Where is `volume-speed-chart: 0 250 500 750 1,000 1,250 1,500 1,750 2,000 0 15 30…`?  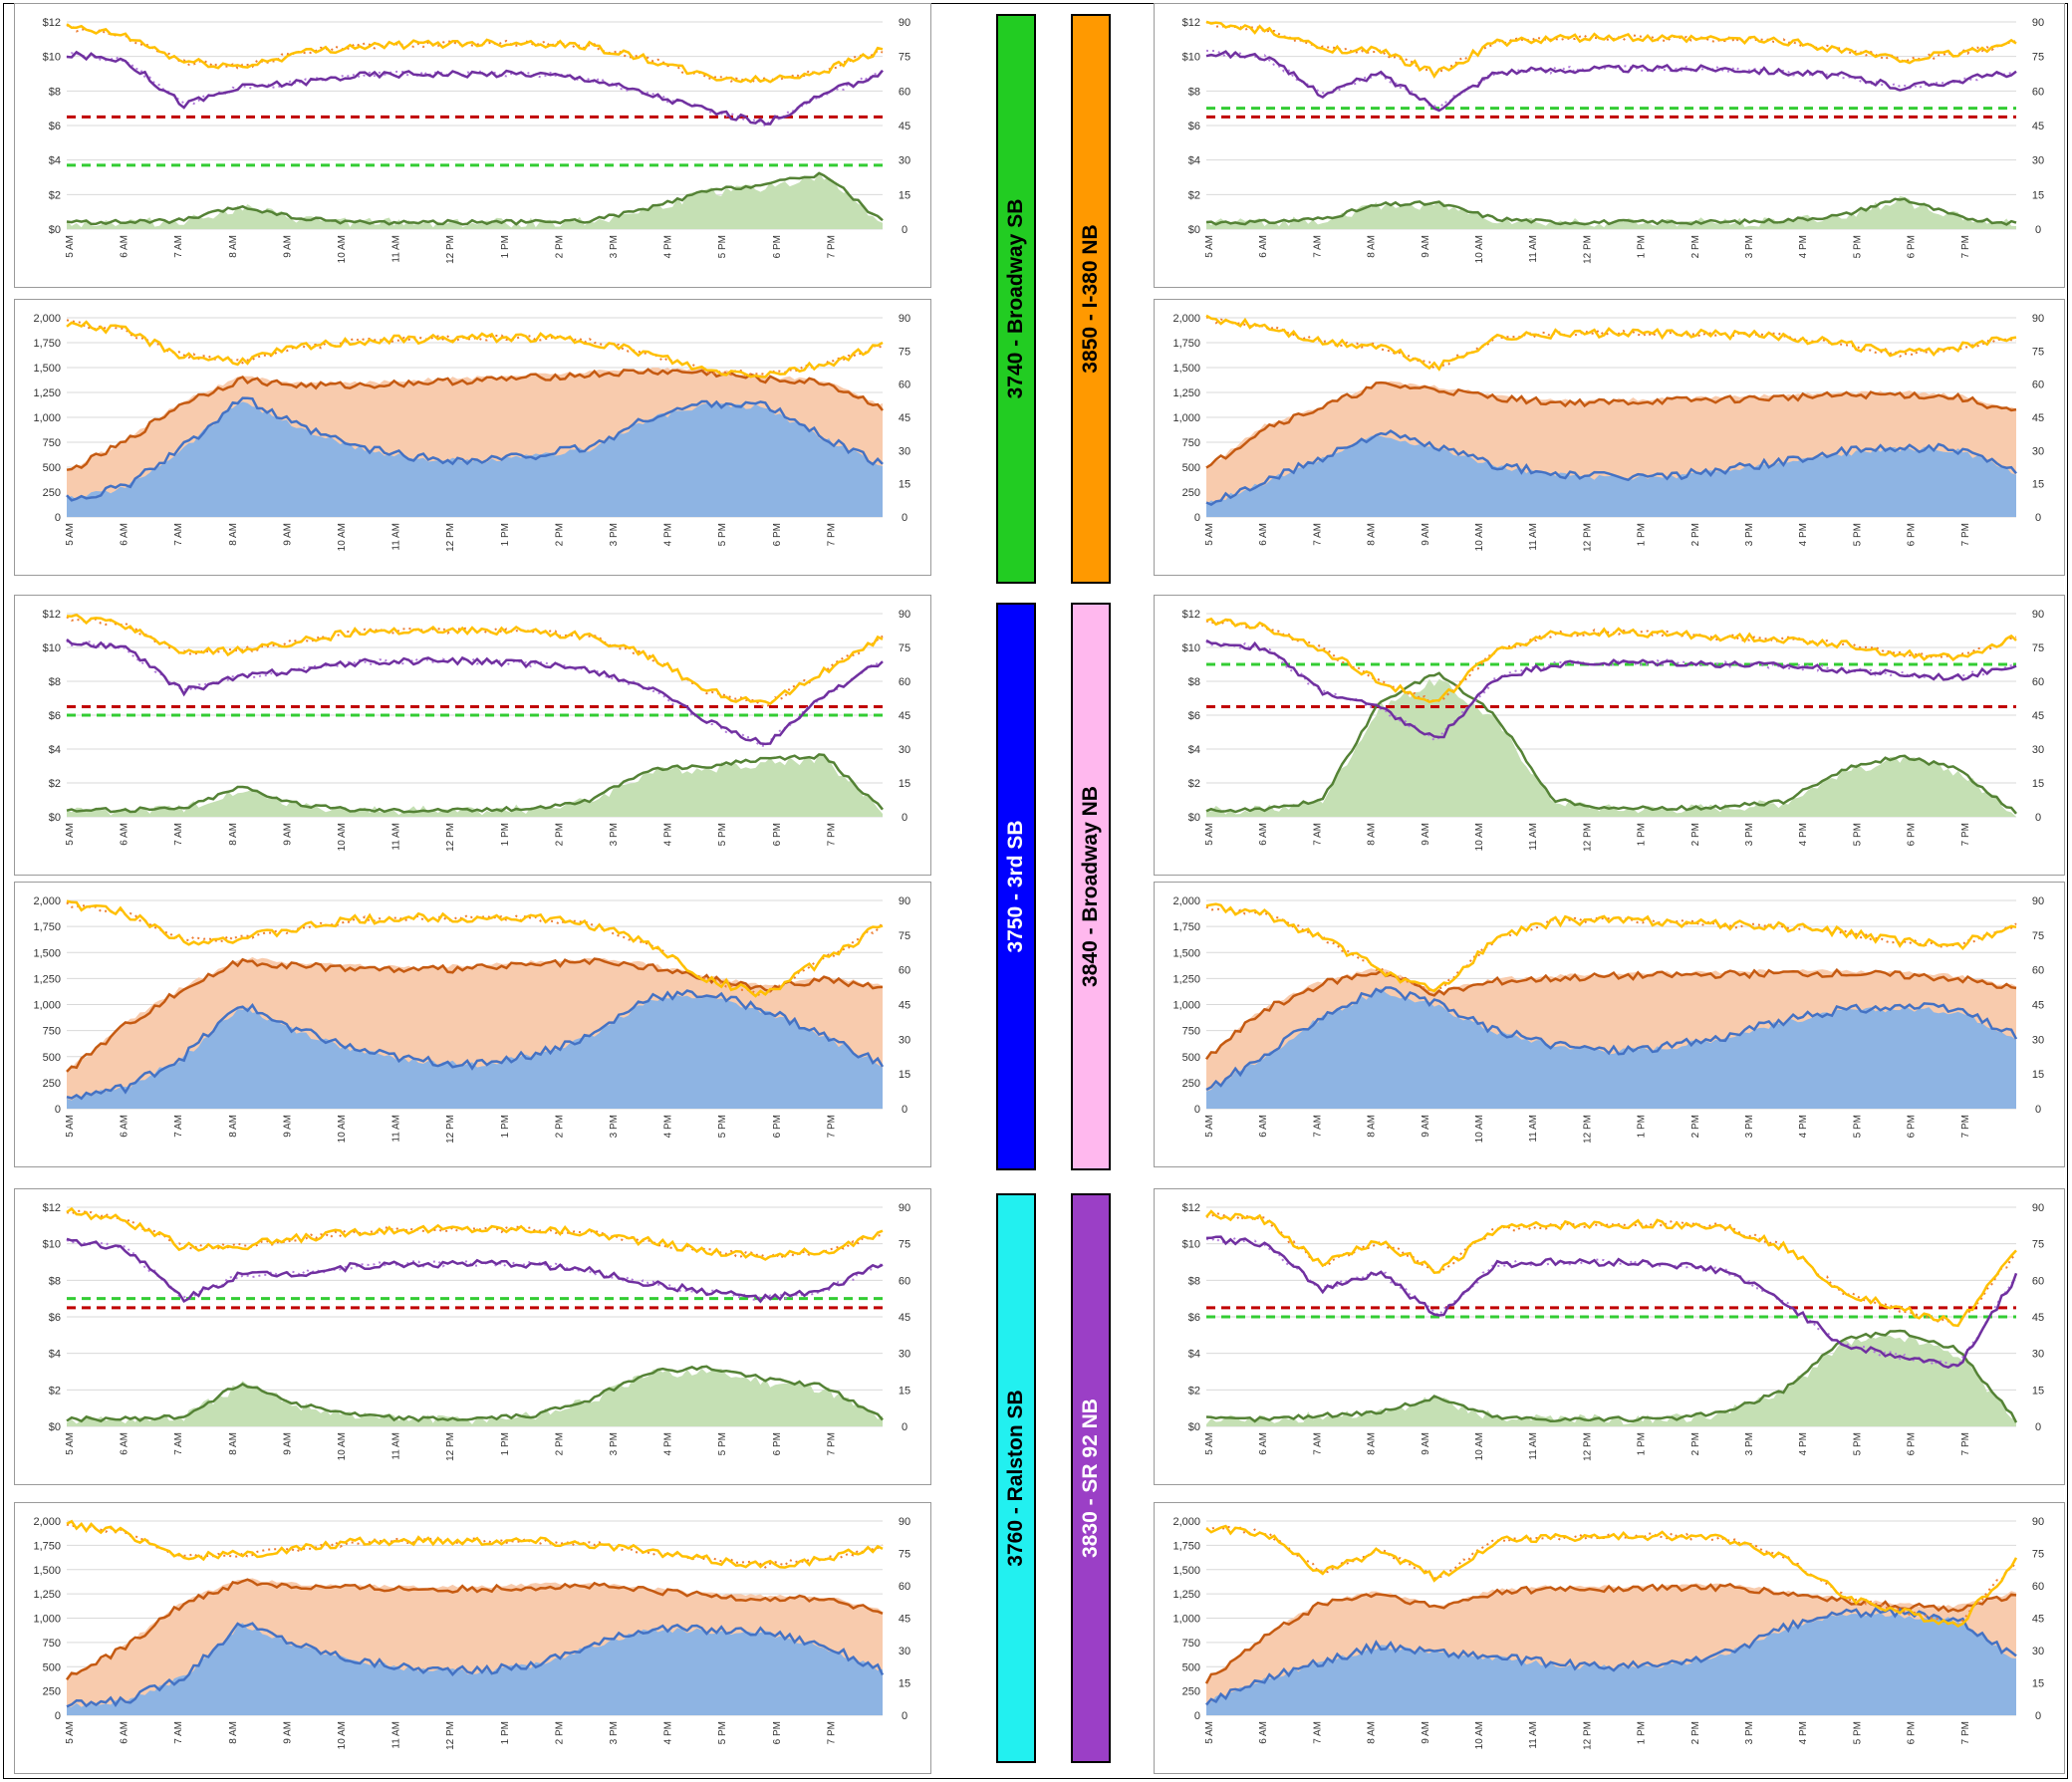 volume-speed-chart: 0 250 500 750 1,000 1,250 1,500 1,750 2,000 0 15 30… is located at coordinates (1608, 1019).